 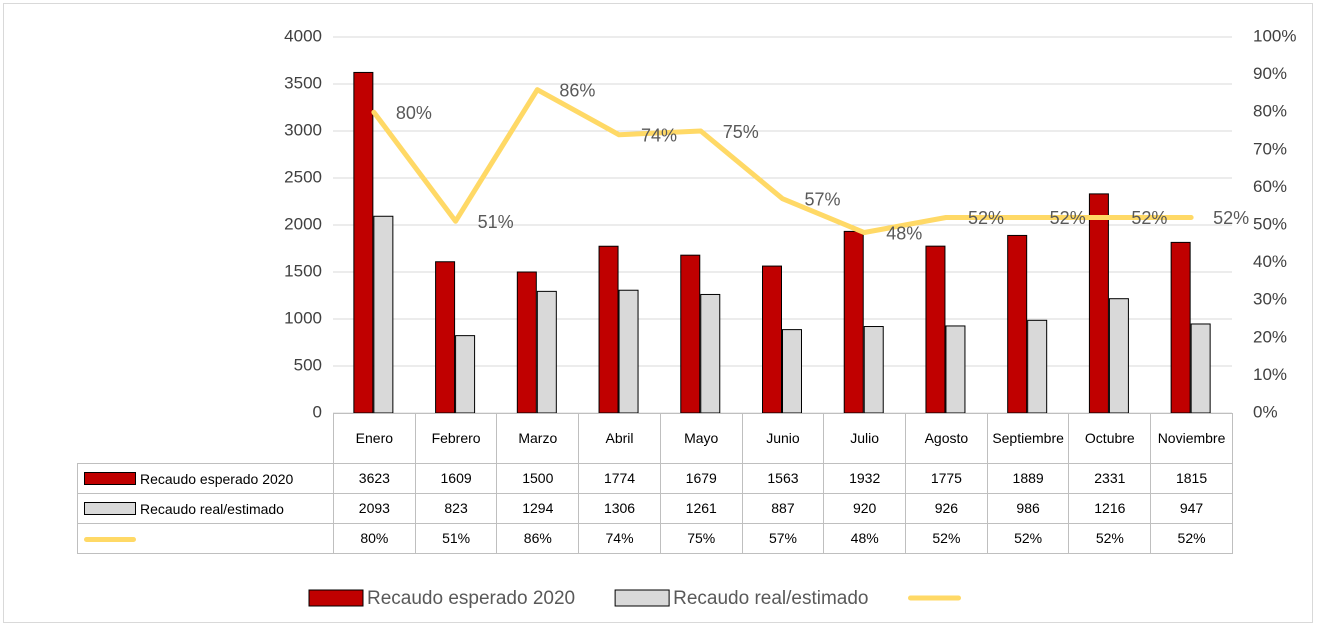 I want to click on value-cell: 1216, so click(x=1110, y=508).